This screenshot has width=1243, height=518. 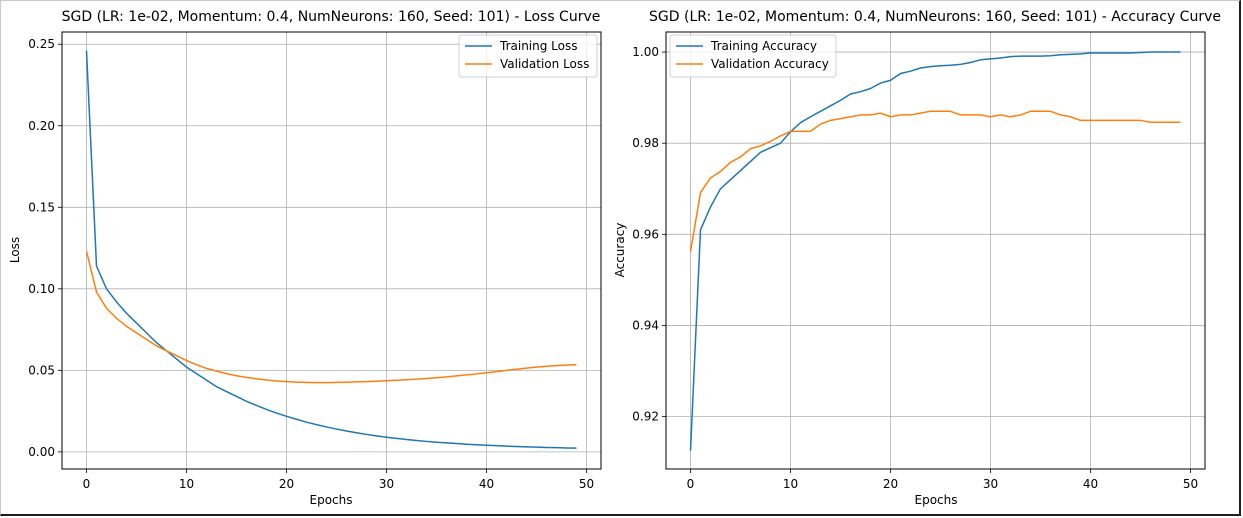 I want to click on loss-ytick-label: 0.25, so click(x=41, y=44).